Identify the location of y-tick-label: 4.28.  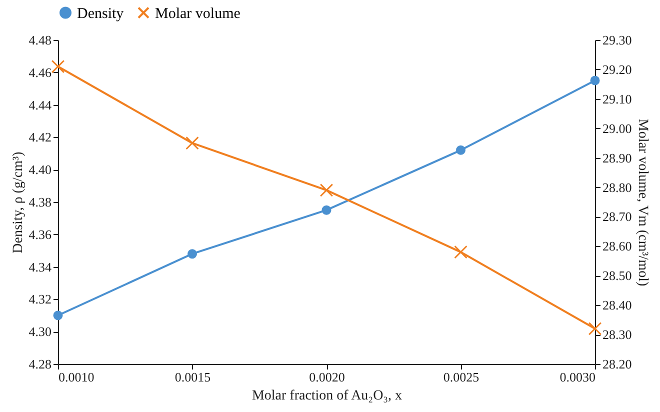
(40, 364).